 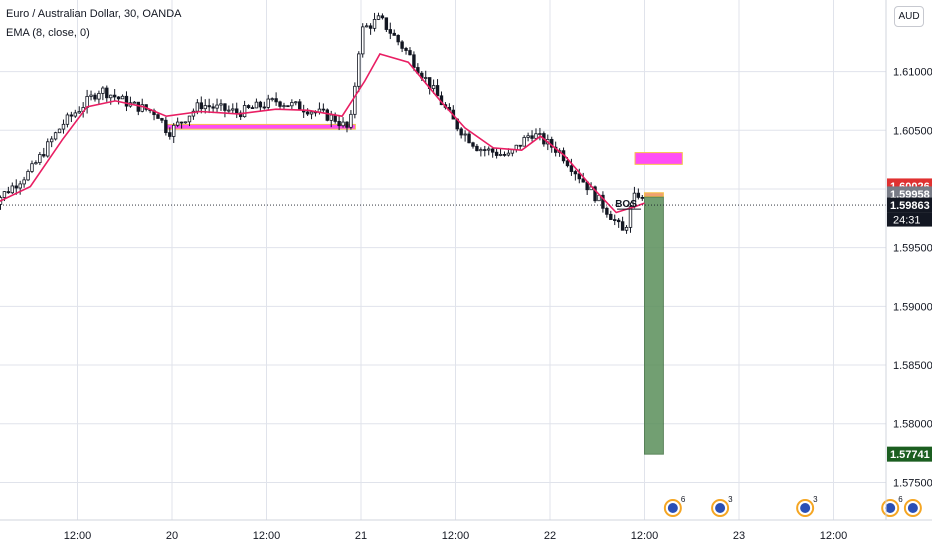 What do you see at coordinates (658, 158) in the screenshot?
I see `supply-zone` at bounding box center [658, 158].